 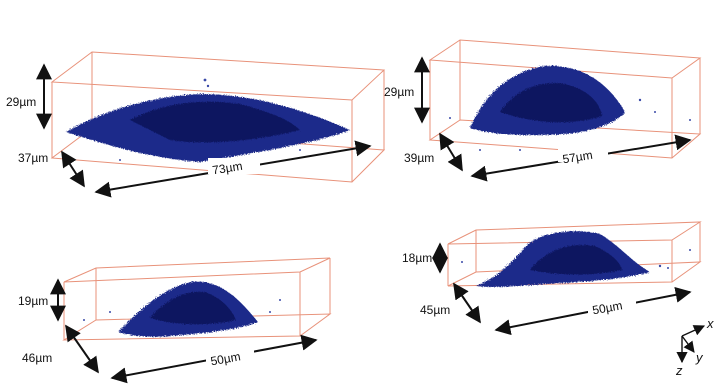 I want to click on axis-triad: x y z, so click(x=694, y=347).